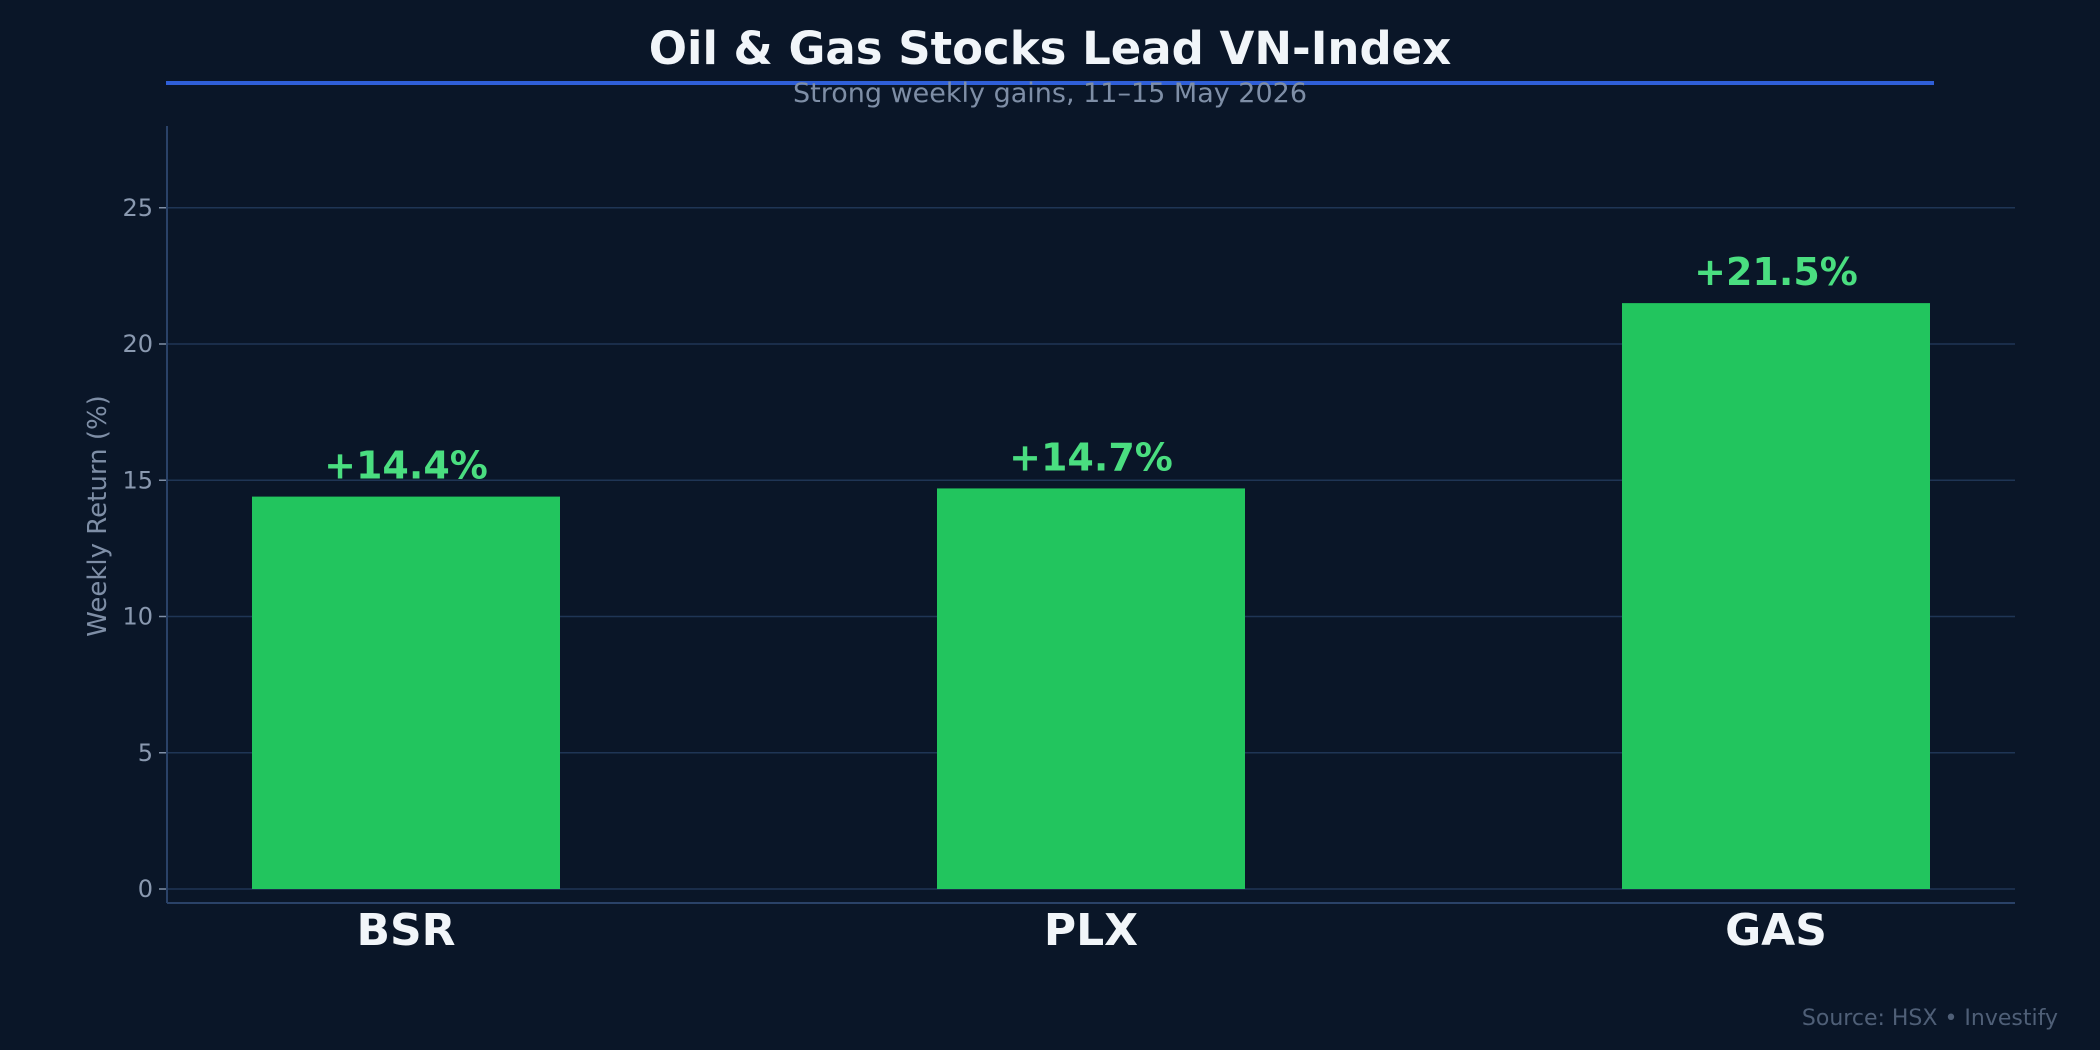 This screenshot has height=1050, width=2100. I want to click on title-underline, so click(1050, 83).